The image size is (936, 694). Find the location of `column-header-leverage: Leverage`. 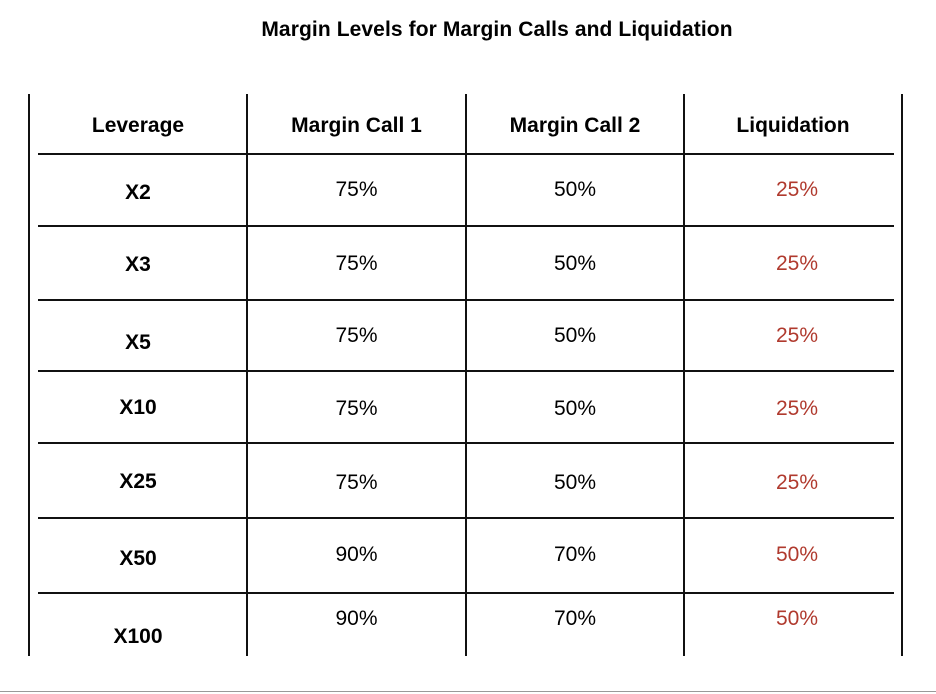

column-header-leverage: Leverage is located at coordinates (138, 125).